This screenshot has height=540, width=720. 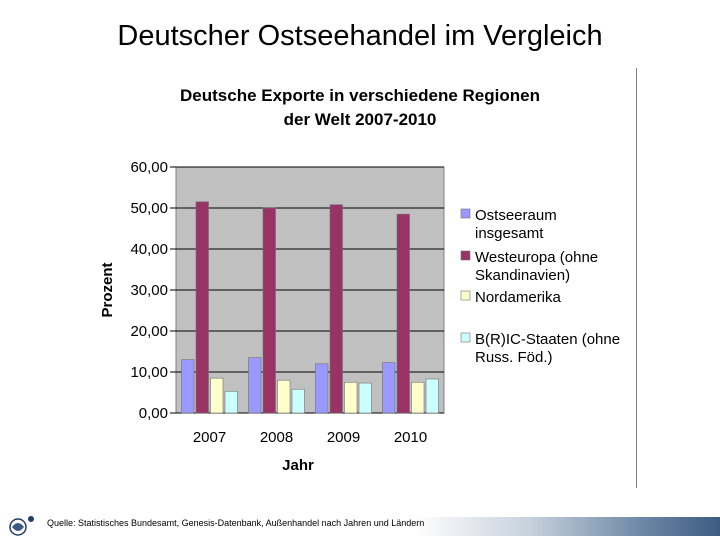 I want to click on logo-icon, so click(x=21, y=526).